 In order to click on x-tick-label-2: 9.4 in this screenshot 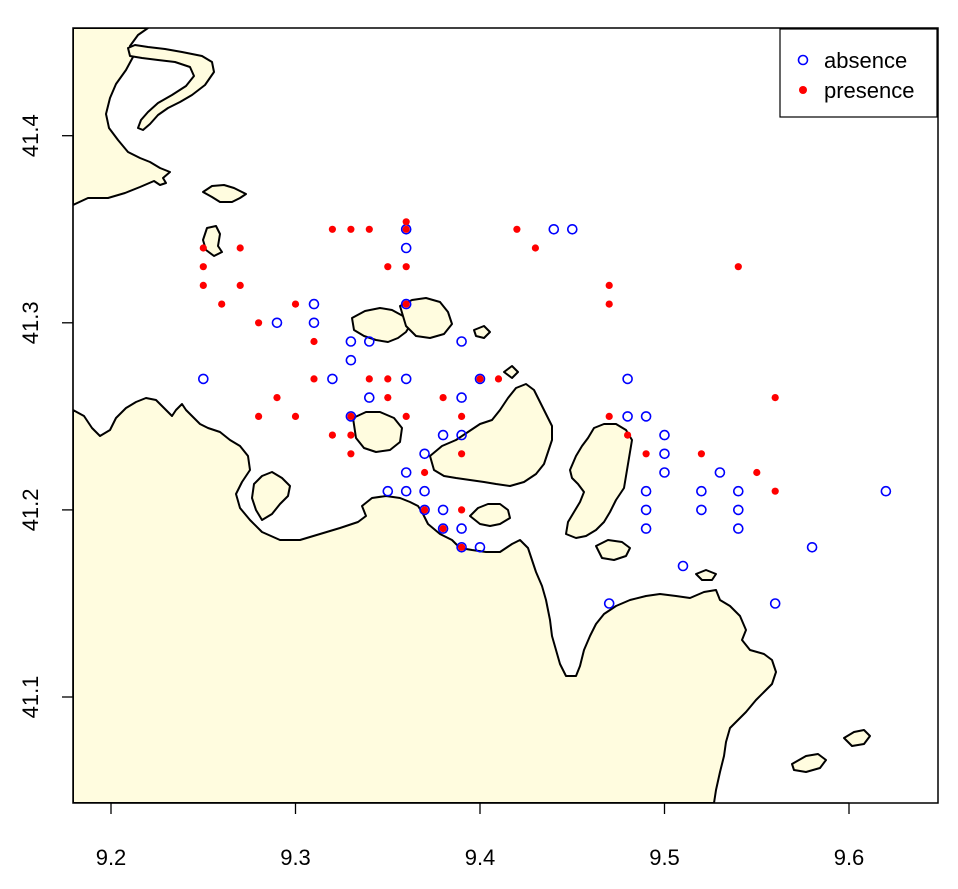, I will do `click(480, 857)`.